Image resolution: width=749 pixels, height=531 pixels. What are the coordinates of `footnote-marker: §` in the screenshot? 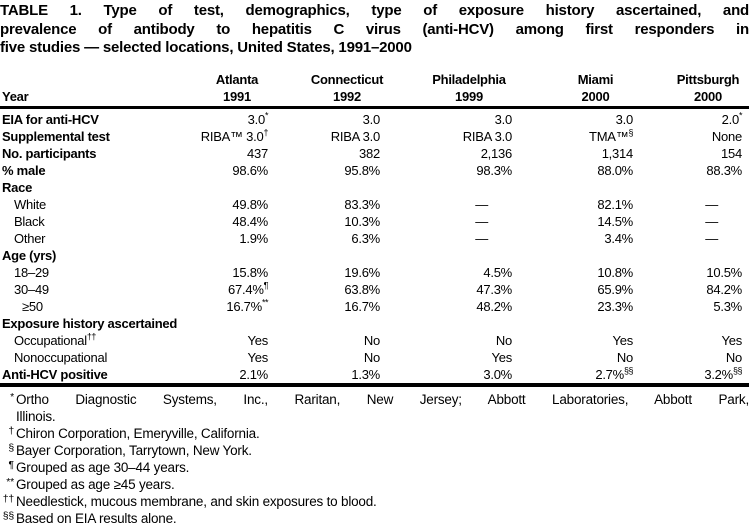 It's located at (11, 447).